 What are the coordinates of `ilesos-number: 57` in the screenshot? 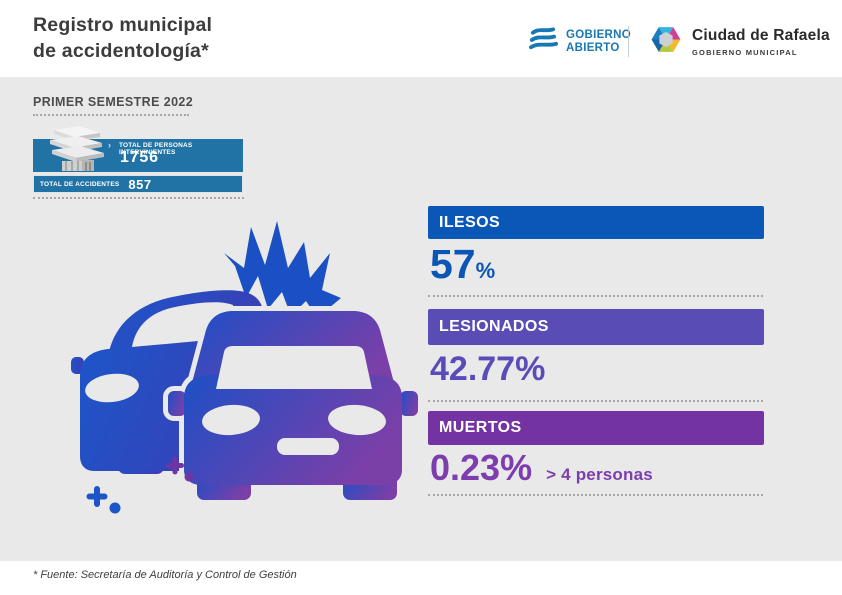 It's located at (453, 264).